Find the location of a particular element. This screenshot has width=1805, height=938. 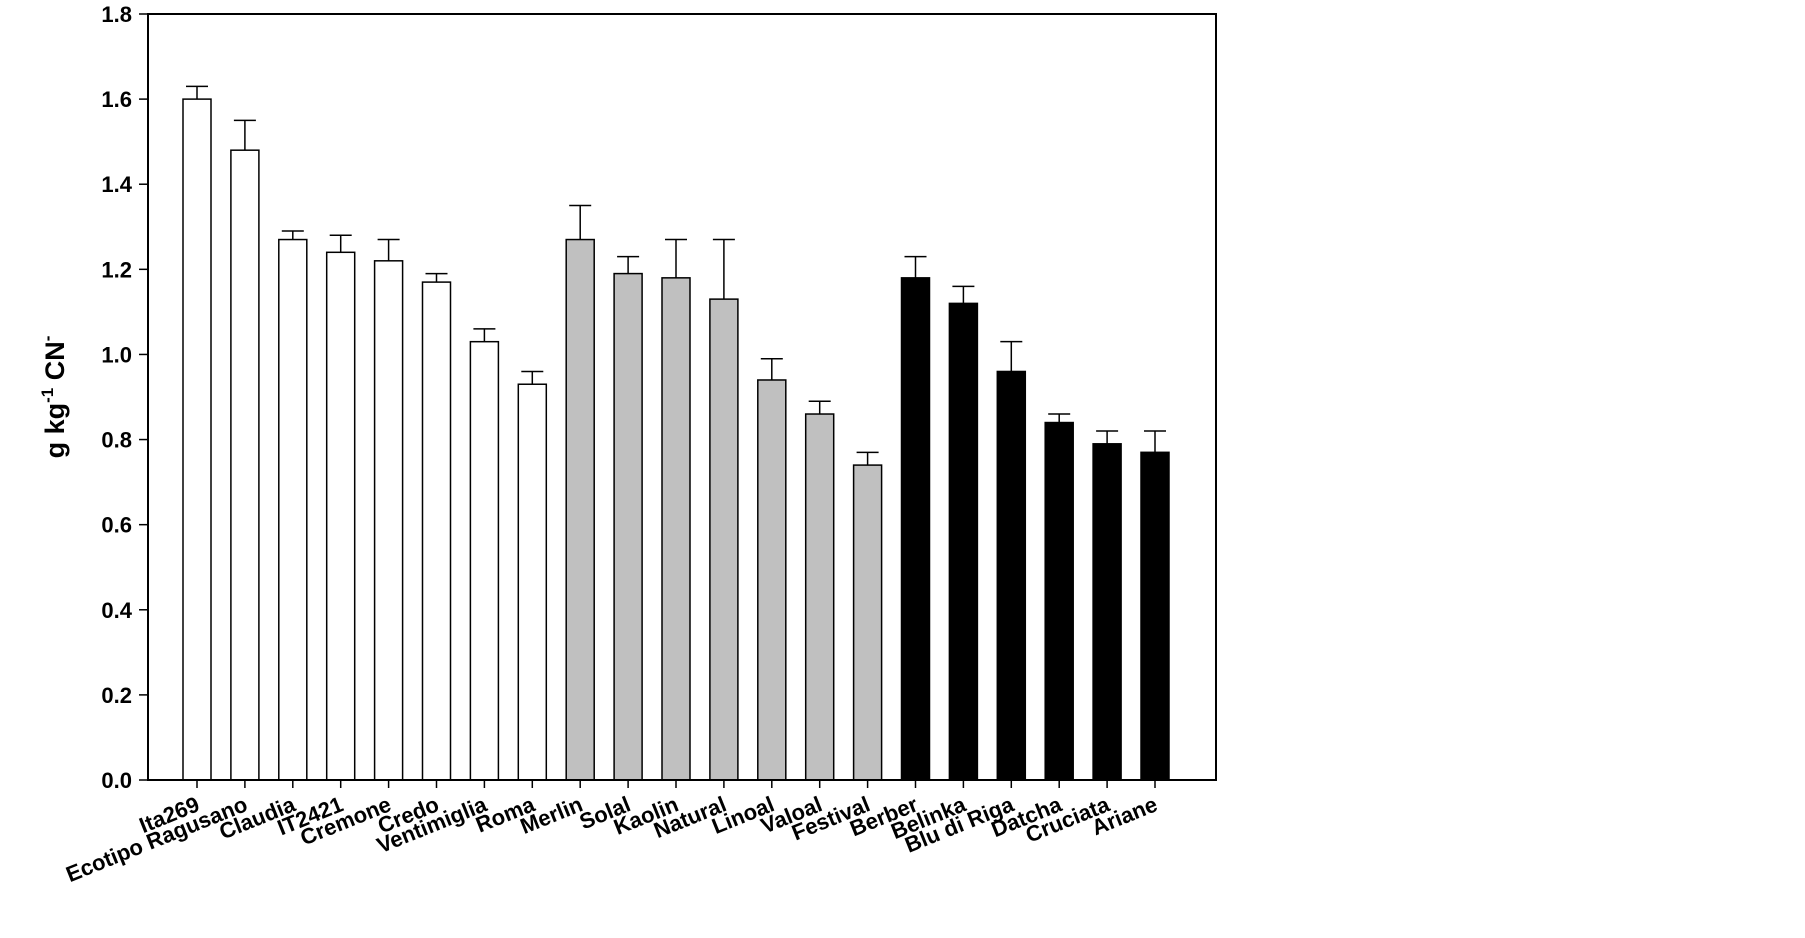

y-tick-label: 0.8 is located at coordinates (116, 440).